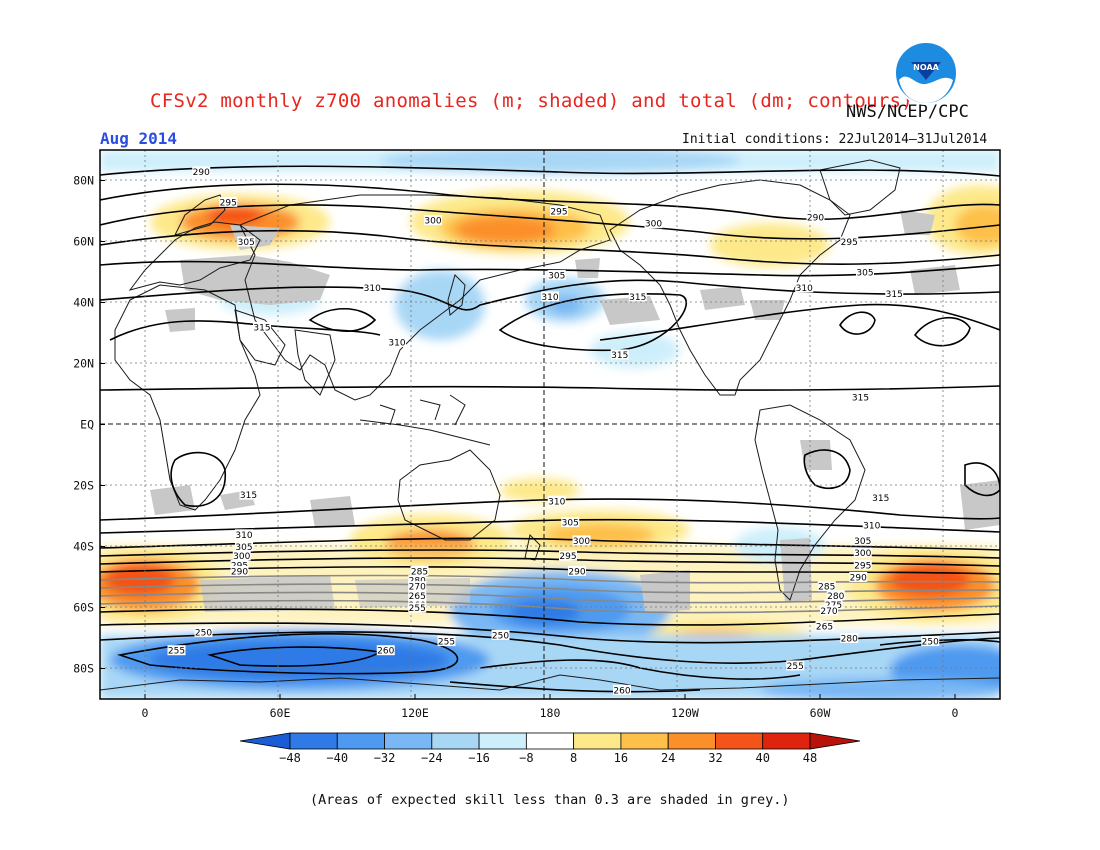  Describe the element at coordinates (425, 297) in the screenshot. I see `asia-outline` at that location.